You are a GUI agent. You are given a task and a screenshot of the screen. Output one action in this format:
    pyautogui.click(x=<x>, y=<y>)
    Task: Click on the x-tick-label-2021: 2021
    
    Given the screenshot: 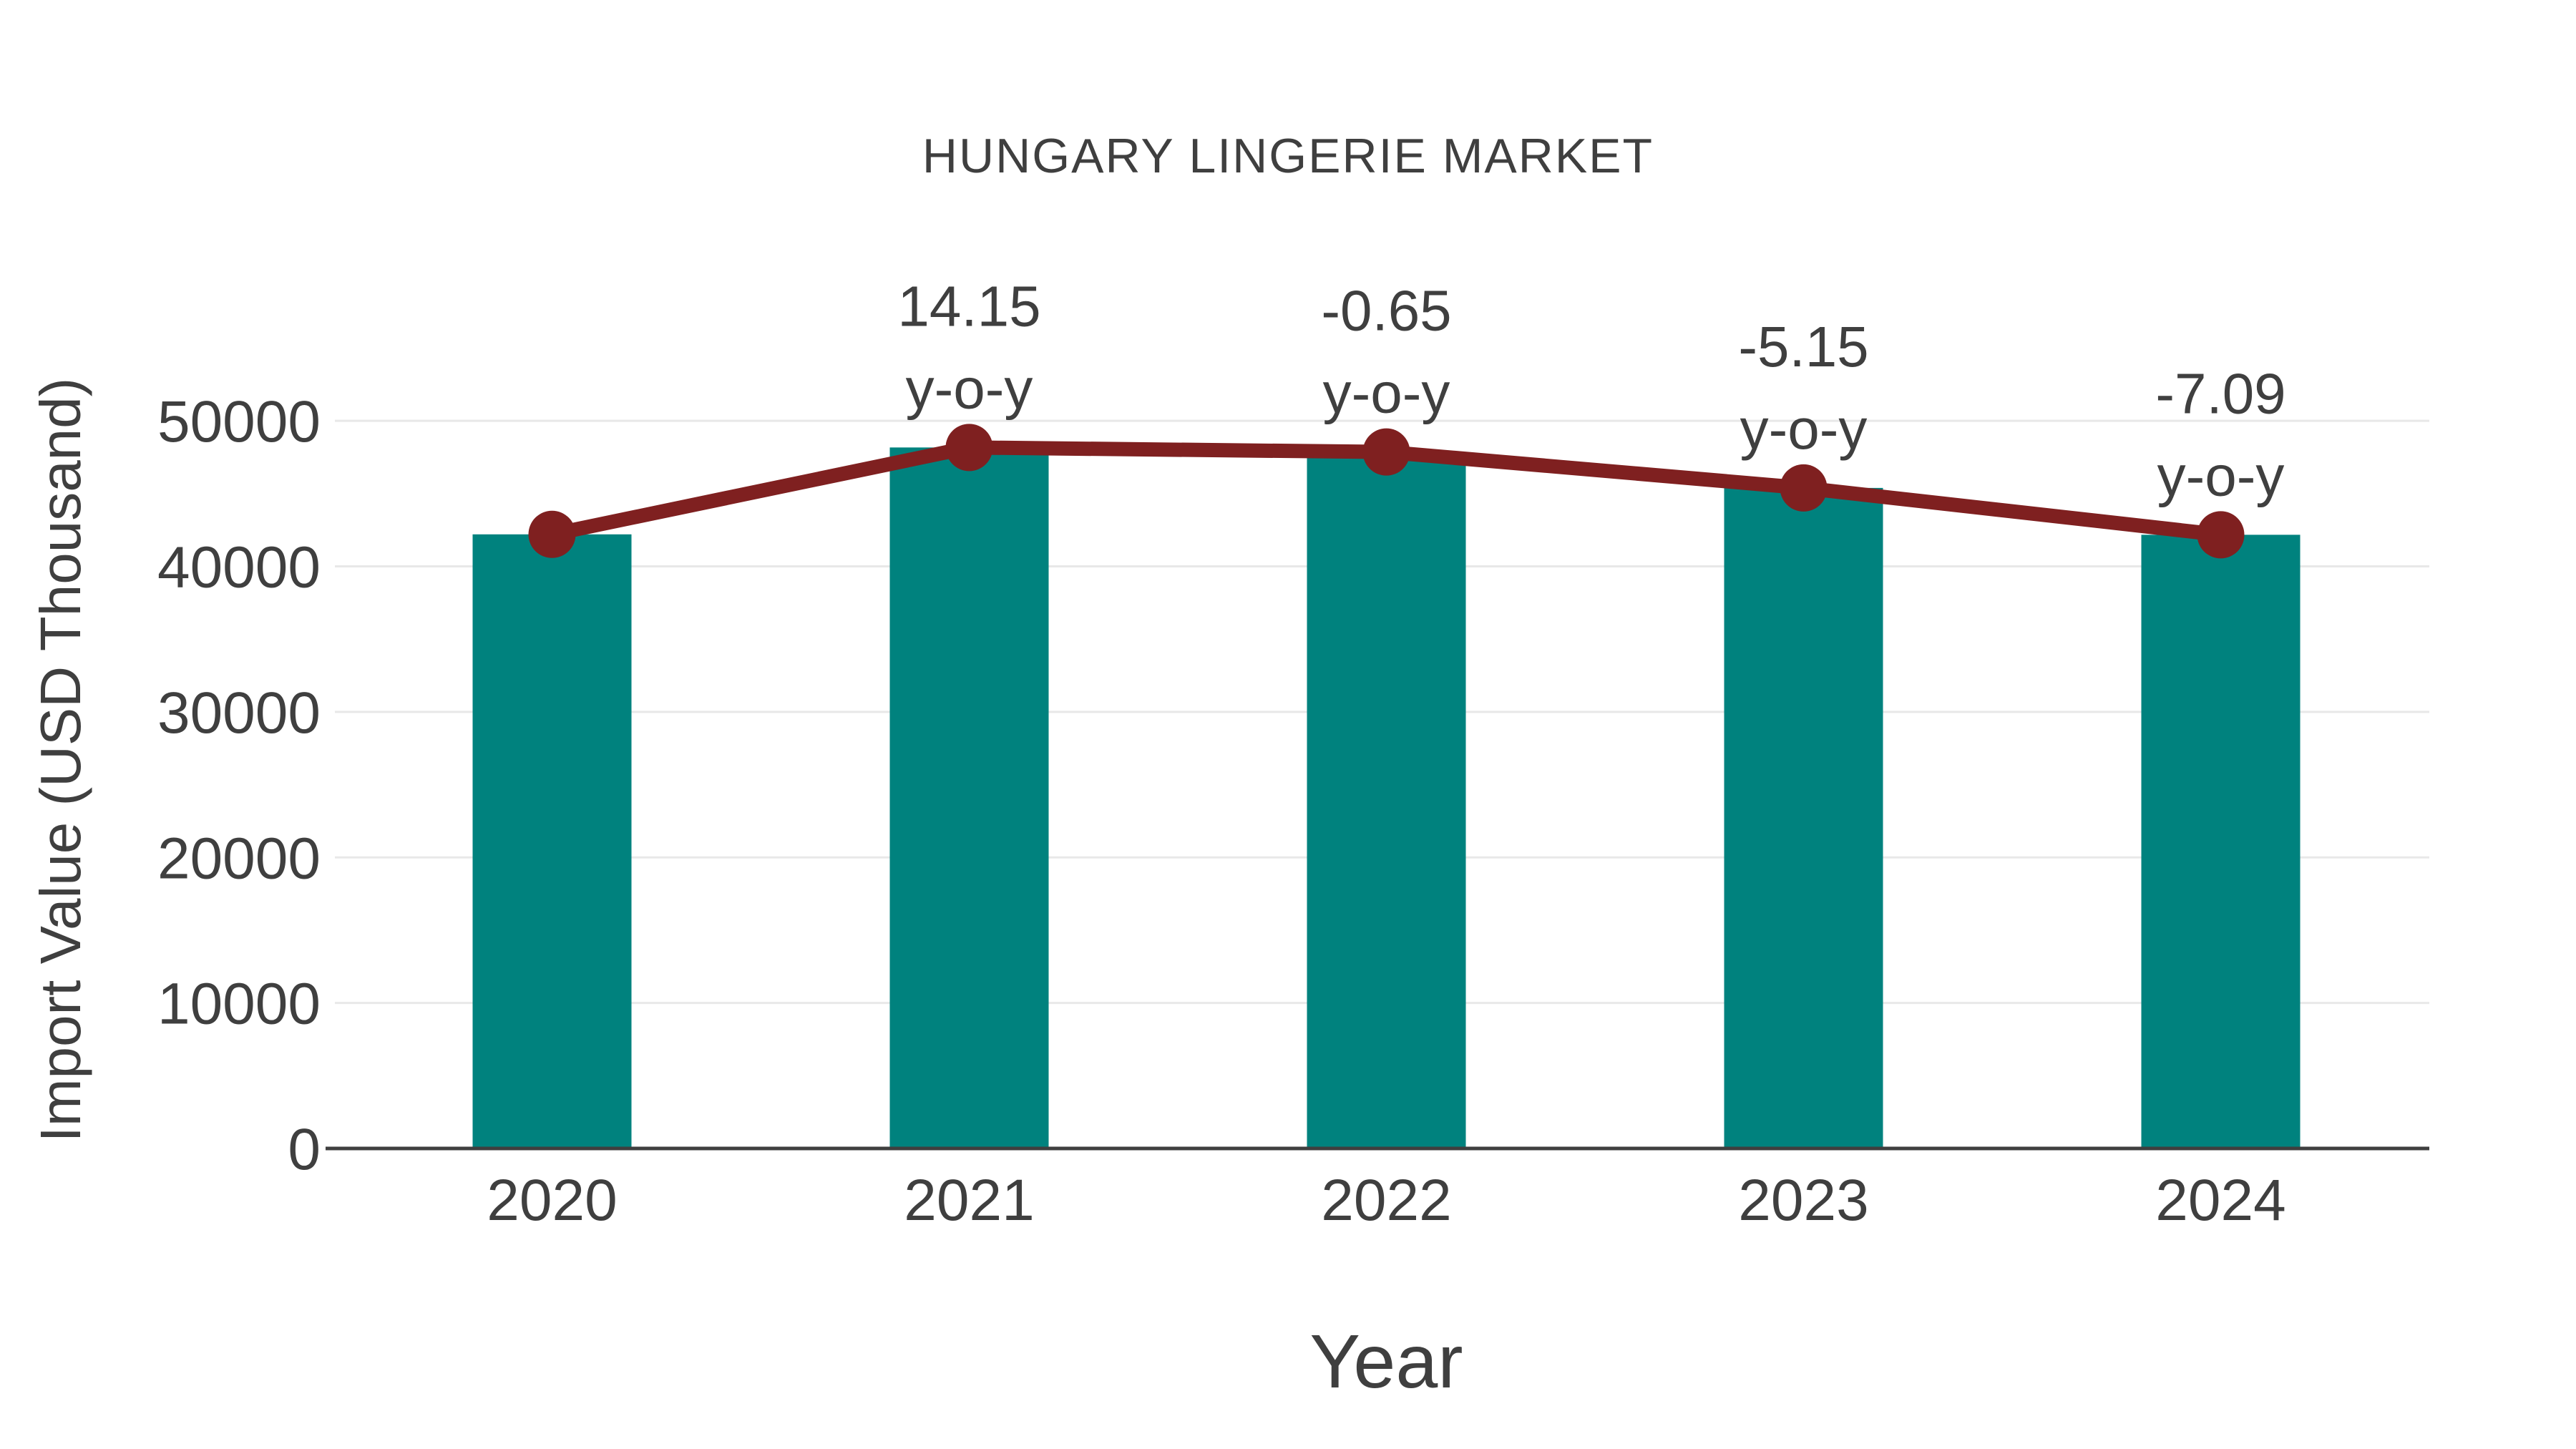 What is the action you would take?
    pyautogui.click(x=969, y=1200)
    